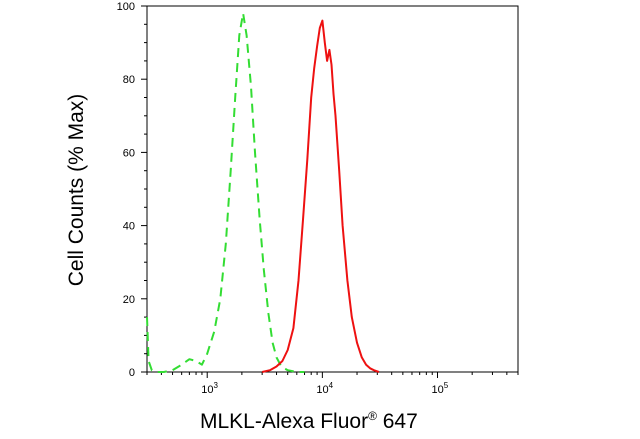  Describe the element at coordinates (372, 416) in the screenshot. I see `registered-mark: ®` at that location.